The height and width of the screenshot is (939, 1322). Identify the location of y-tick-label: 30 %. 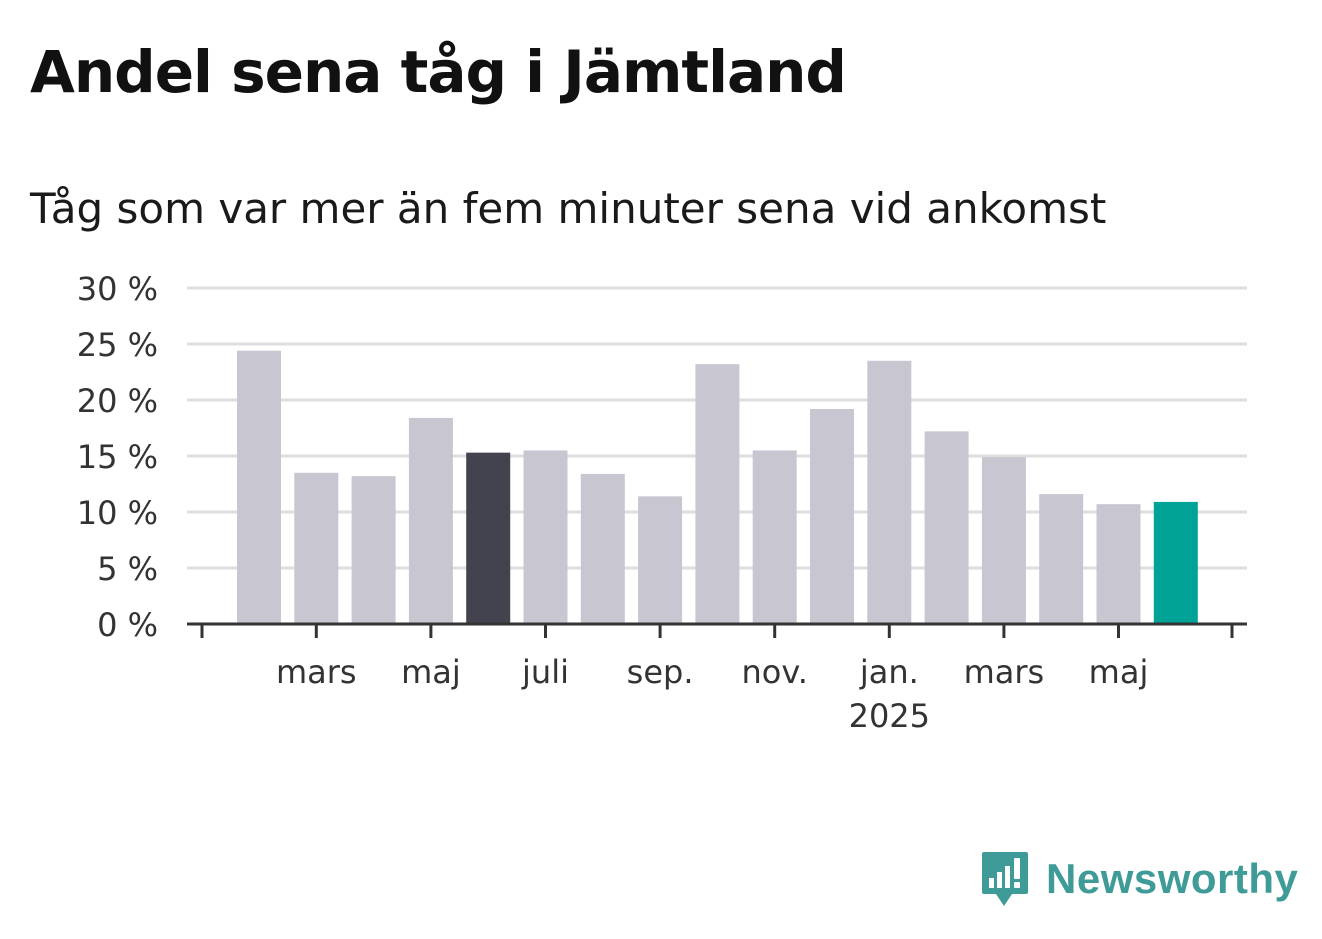
(117, 289).